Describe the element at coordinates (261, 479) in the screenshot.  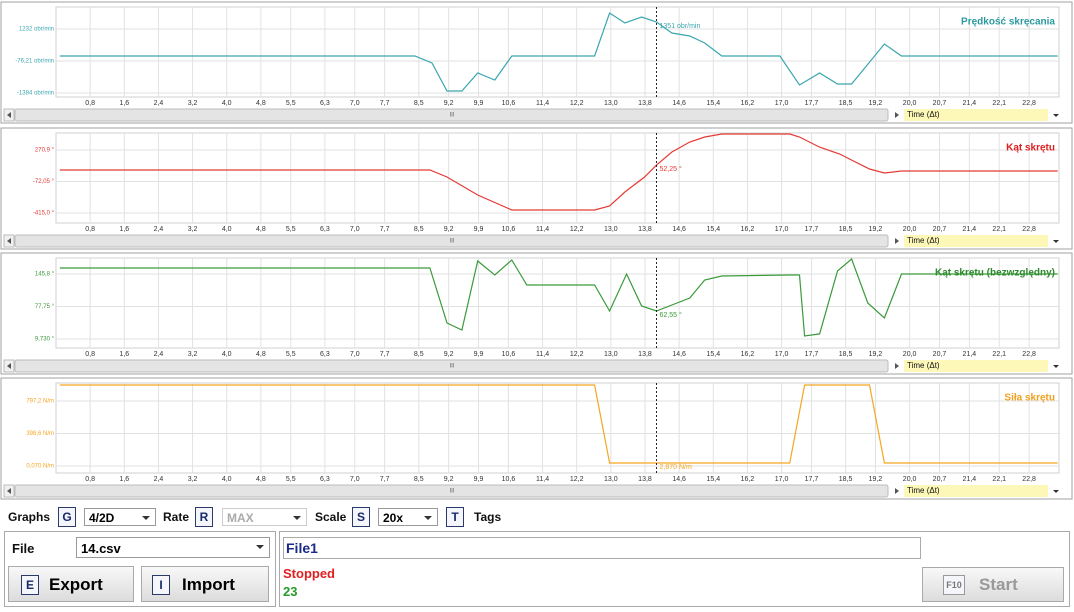
I see `x-tick-label: 4,8` at that location.